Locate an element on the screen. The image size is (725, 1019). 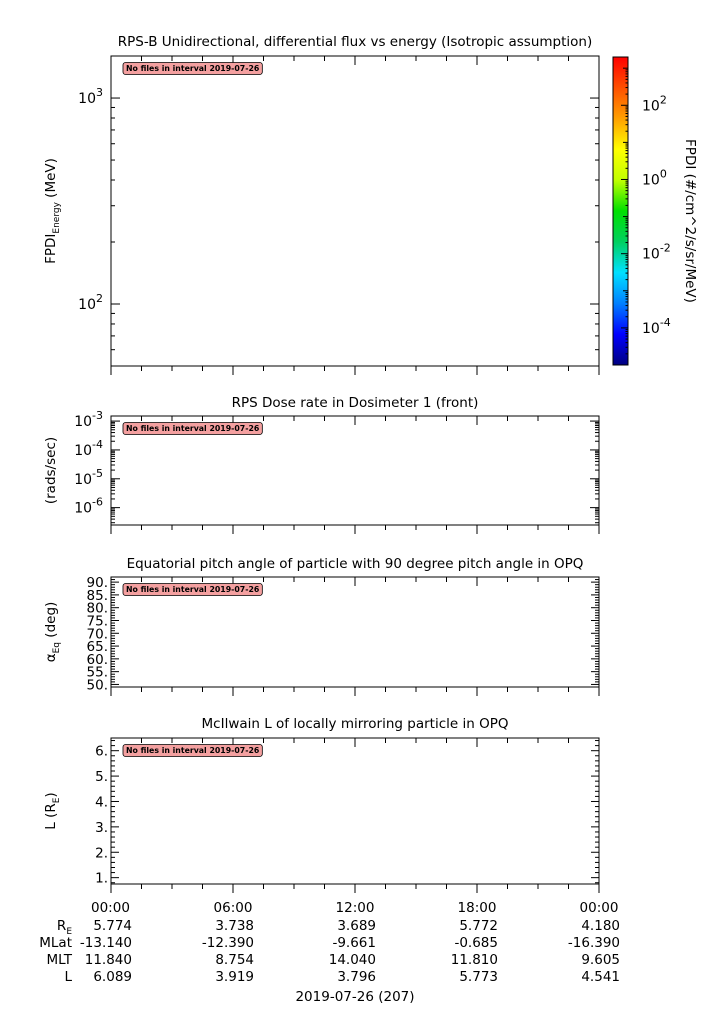
time-tick-label: 18:00 is located at coordinates (477, 908).